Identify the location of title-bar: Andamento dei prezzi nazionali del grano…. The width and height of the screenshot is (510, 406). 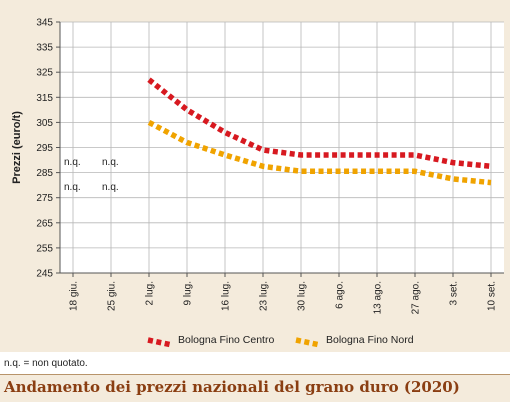
(255, 388).